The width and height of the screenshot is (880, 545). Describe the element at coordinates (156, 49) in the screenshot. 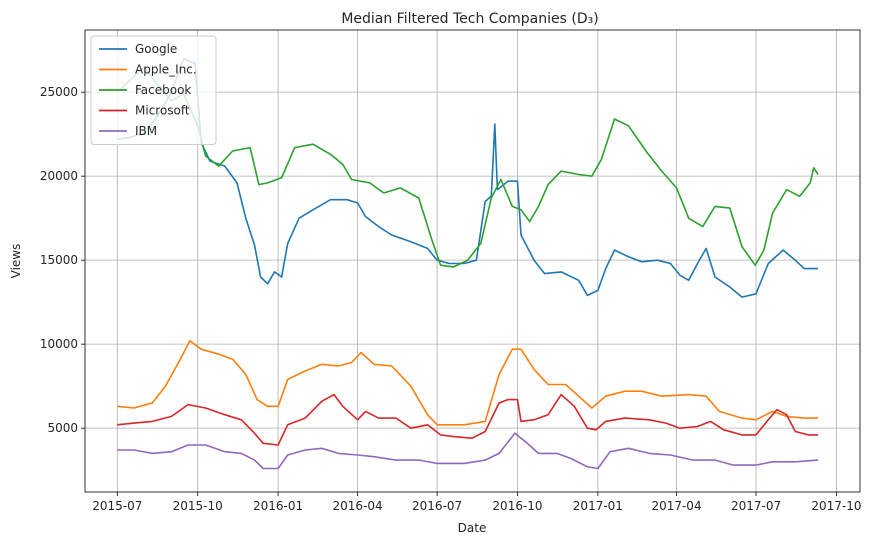

I see `legend-label: Google` at that location.